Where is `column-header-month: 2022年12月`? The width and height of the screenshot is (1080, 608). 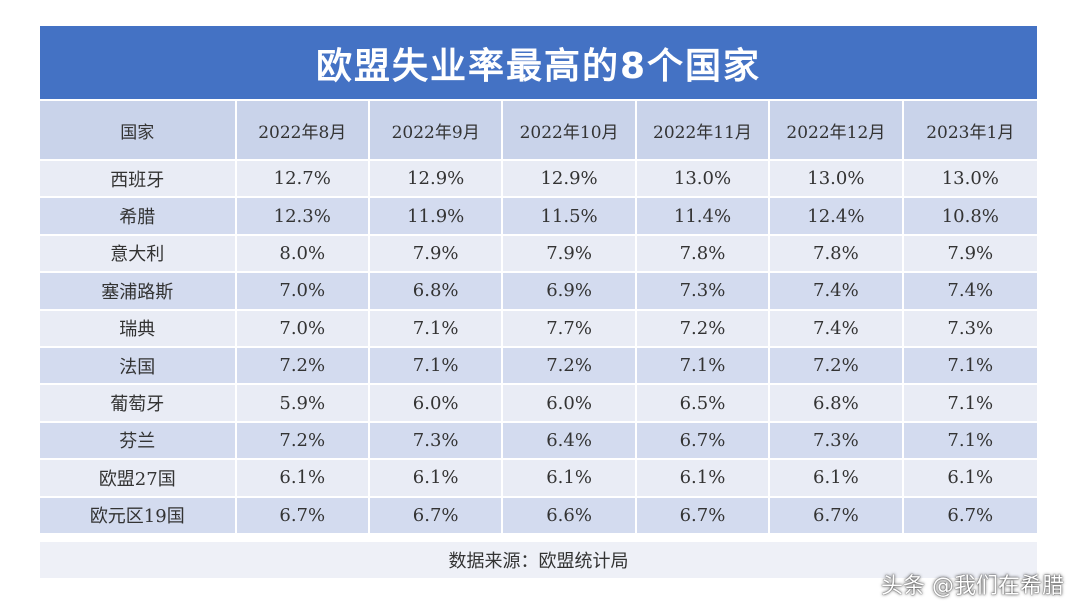 column-header-month: 2022年12月 is located at coordinates (837, 131).